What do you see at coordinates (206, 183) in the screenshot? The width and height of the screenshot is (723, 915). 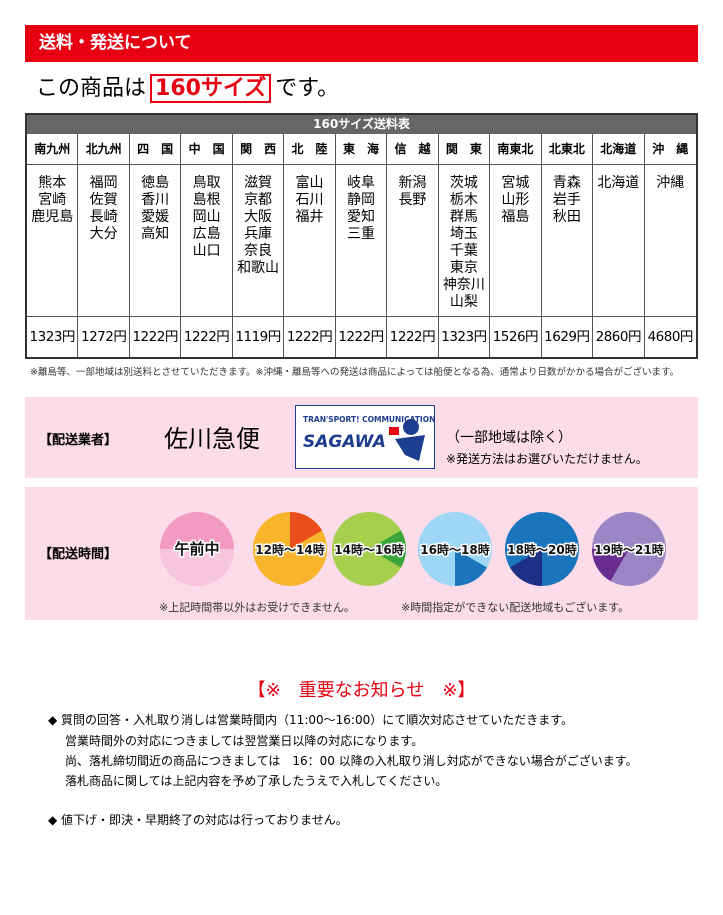 I see `prefecture: 鳥取` at bounding box center [206, 183].